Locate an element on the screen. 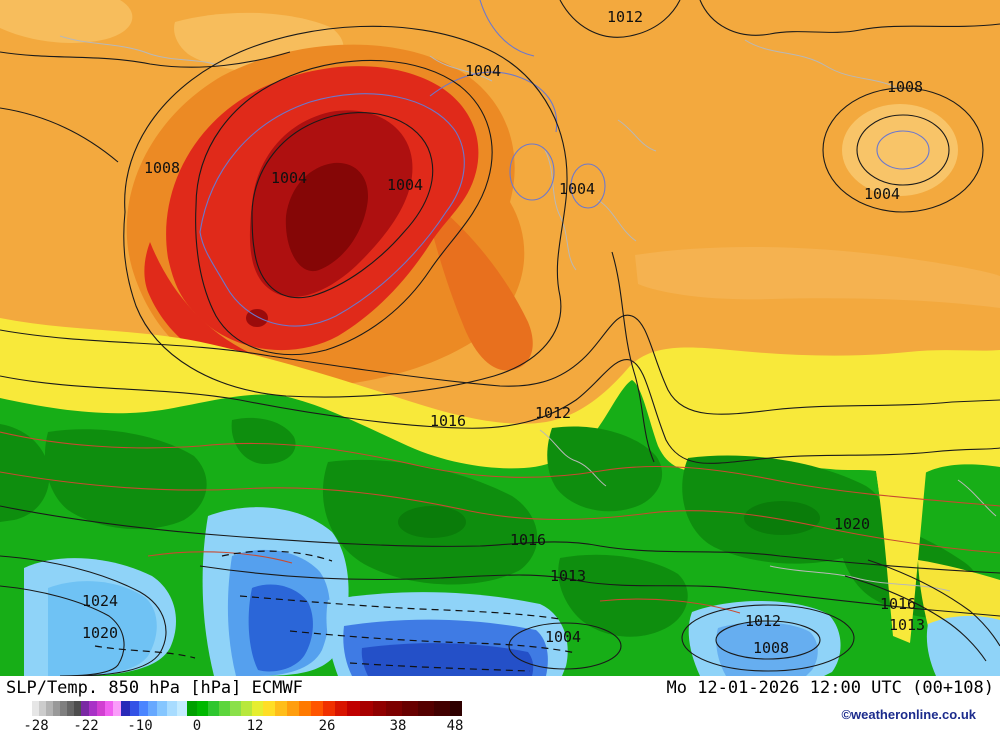  colorbar is located at coordinates (243, 708).